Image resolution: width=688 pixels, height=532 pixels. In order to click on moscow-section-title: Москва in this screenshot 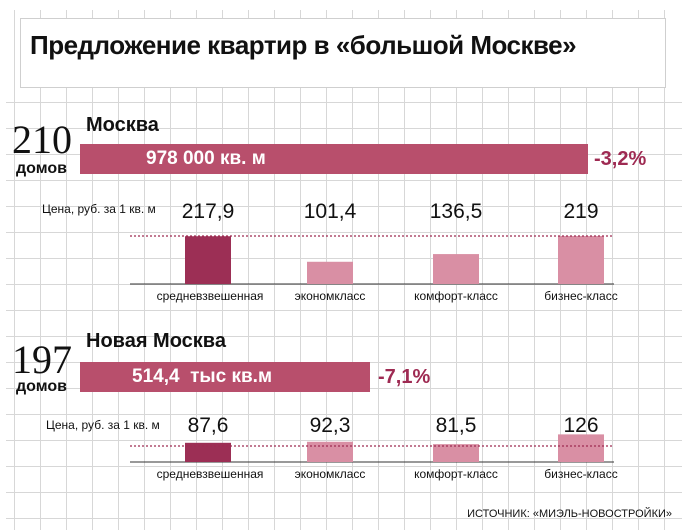, I will do `click(122, 125)`.